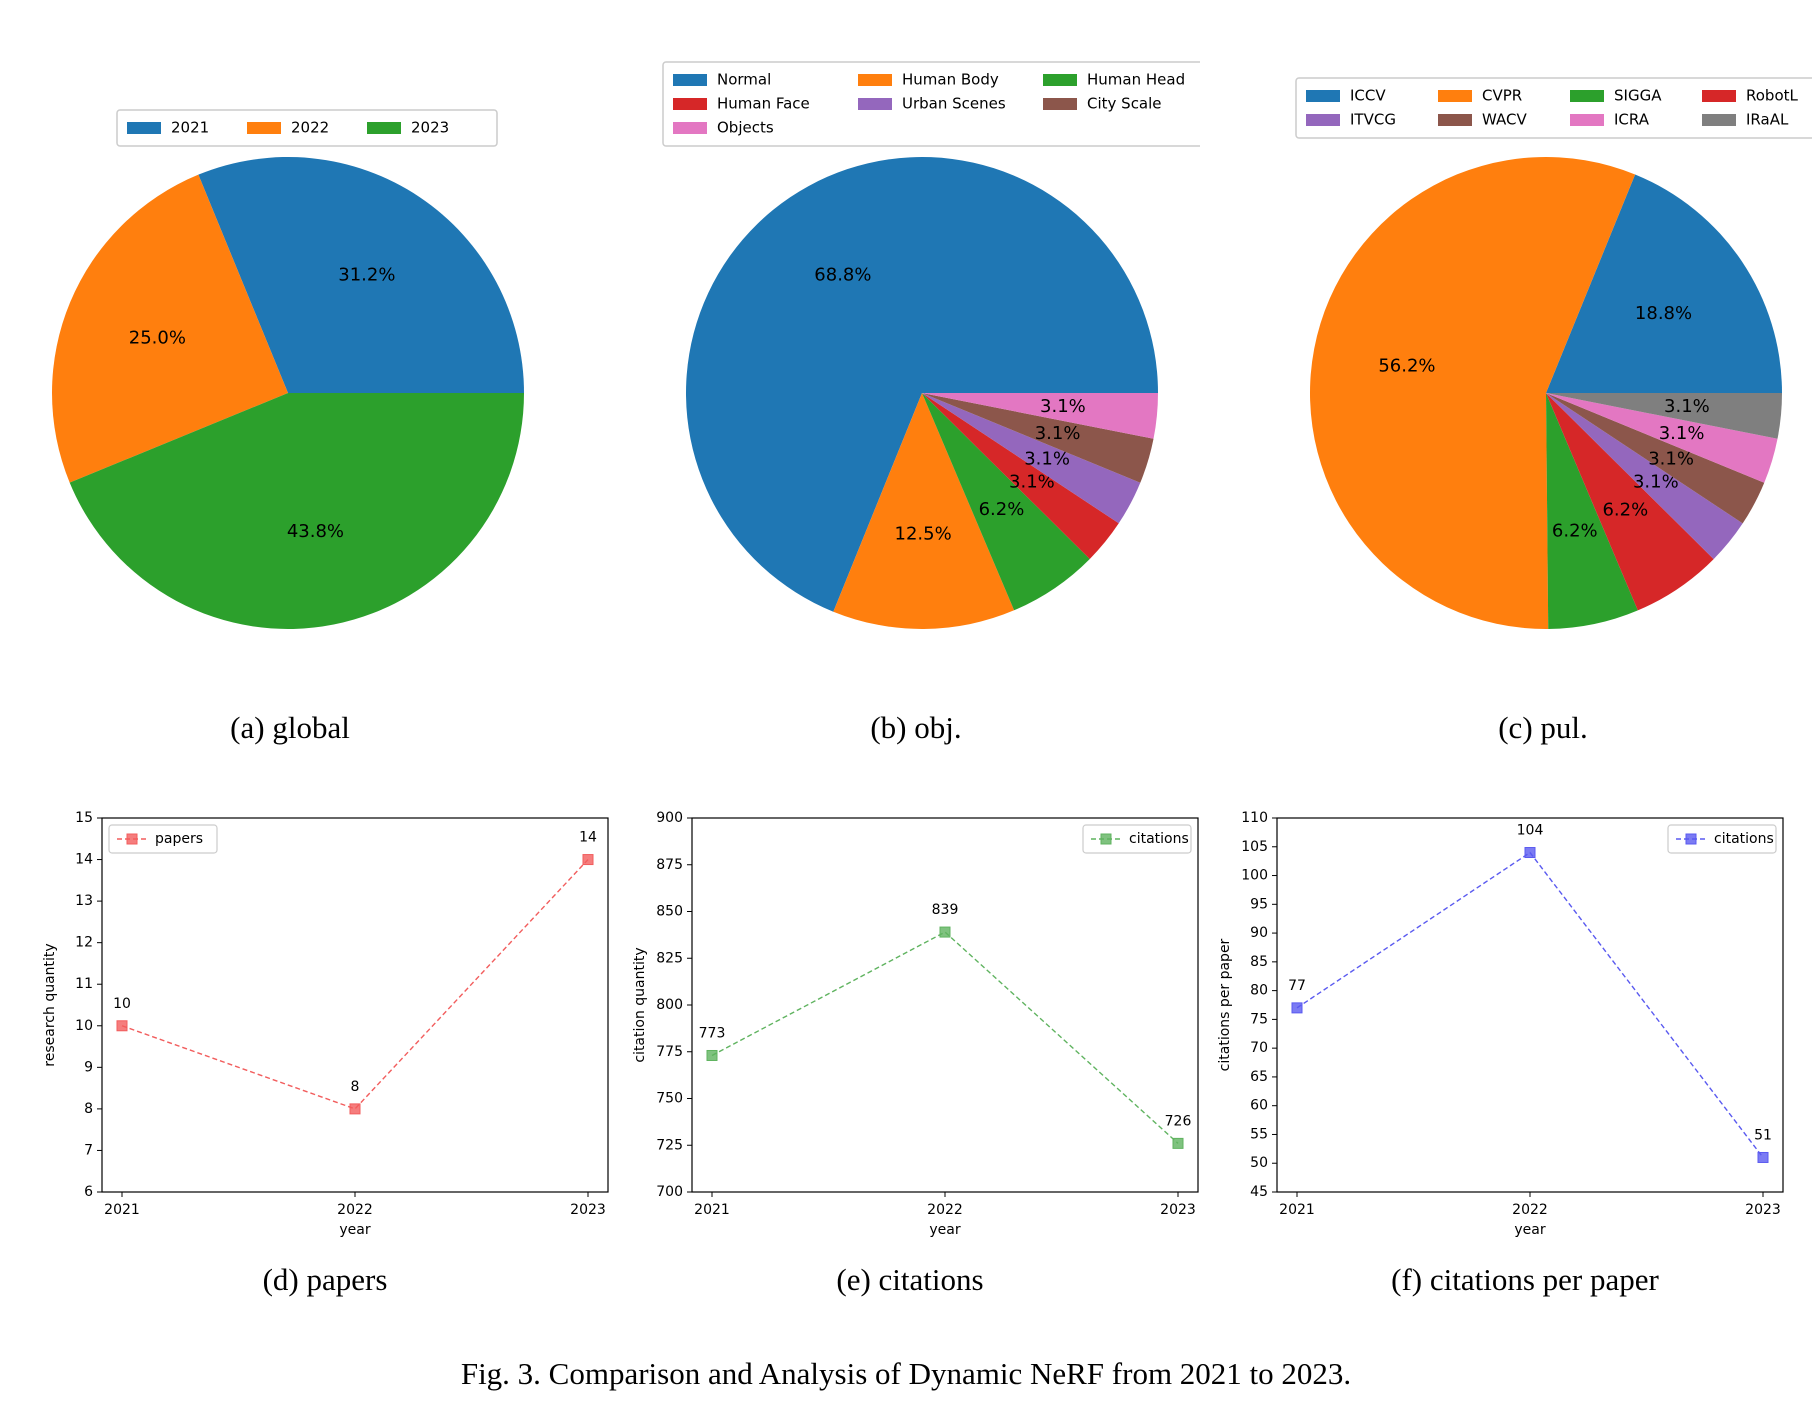 The image size is (1812, 1414). I want to click on legend-label: Urban Scenes, so click(954, 104).